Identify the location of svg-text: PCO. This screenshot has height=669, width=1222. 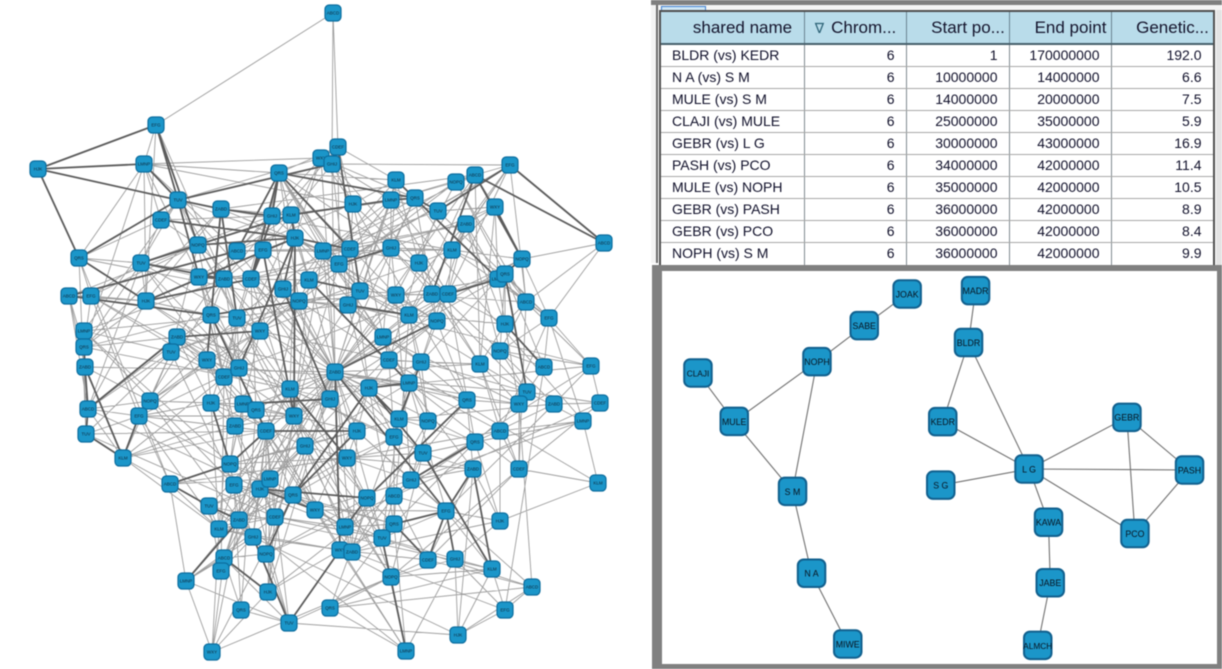
(1134, 534).